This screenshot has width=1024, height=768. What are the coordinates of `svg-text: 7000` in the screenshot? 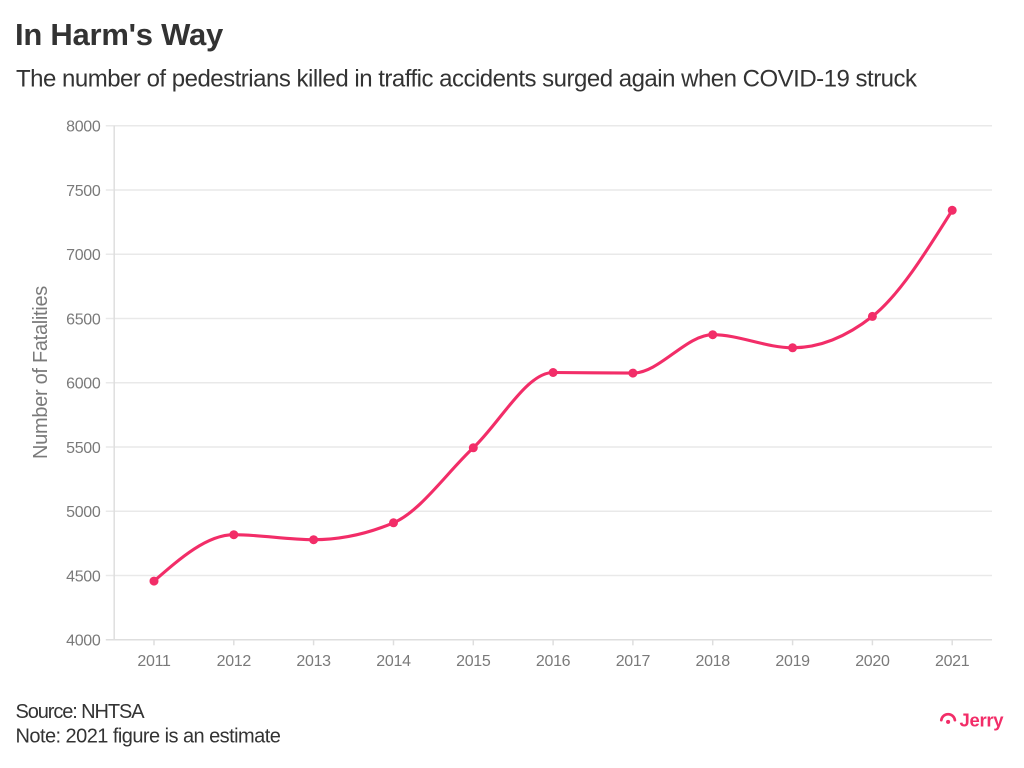 It's located at (83, 255).